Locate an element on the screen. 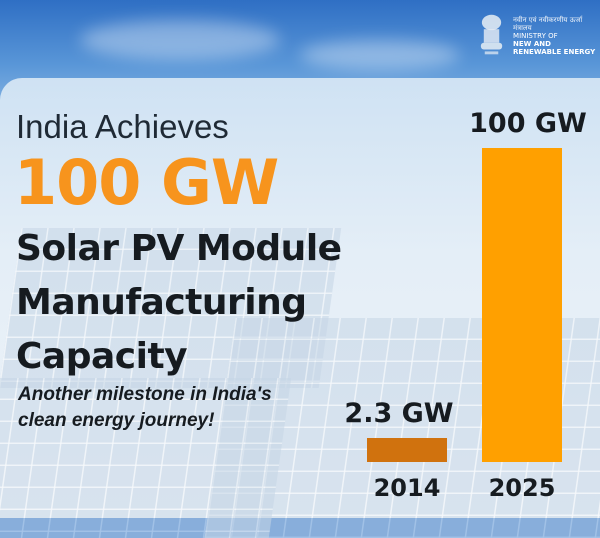 The image size is (600, 538). logo-line3: RENEWABLE ENERGY is located at coordinates (554, 52).